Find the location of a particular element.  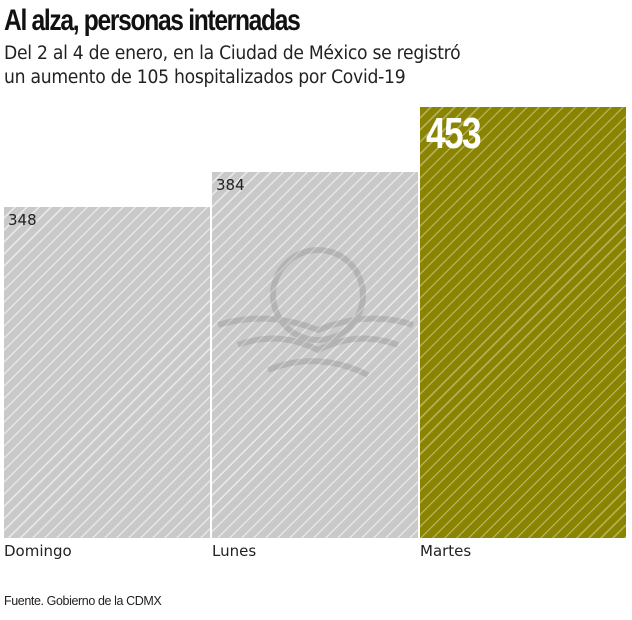

category-label-martes: Martes is located at coordinates (446, 551).